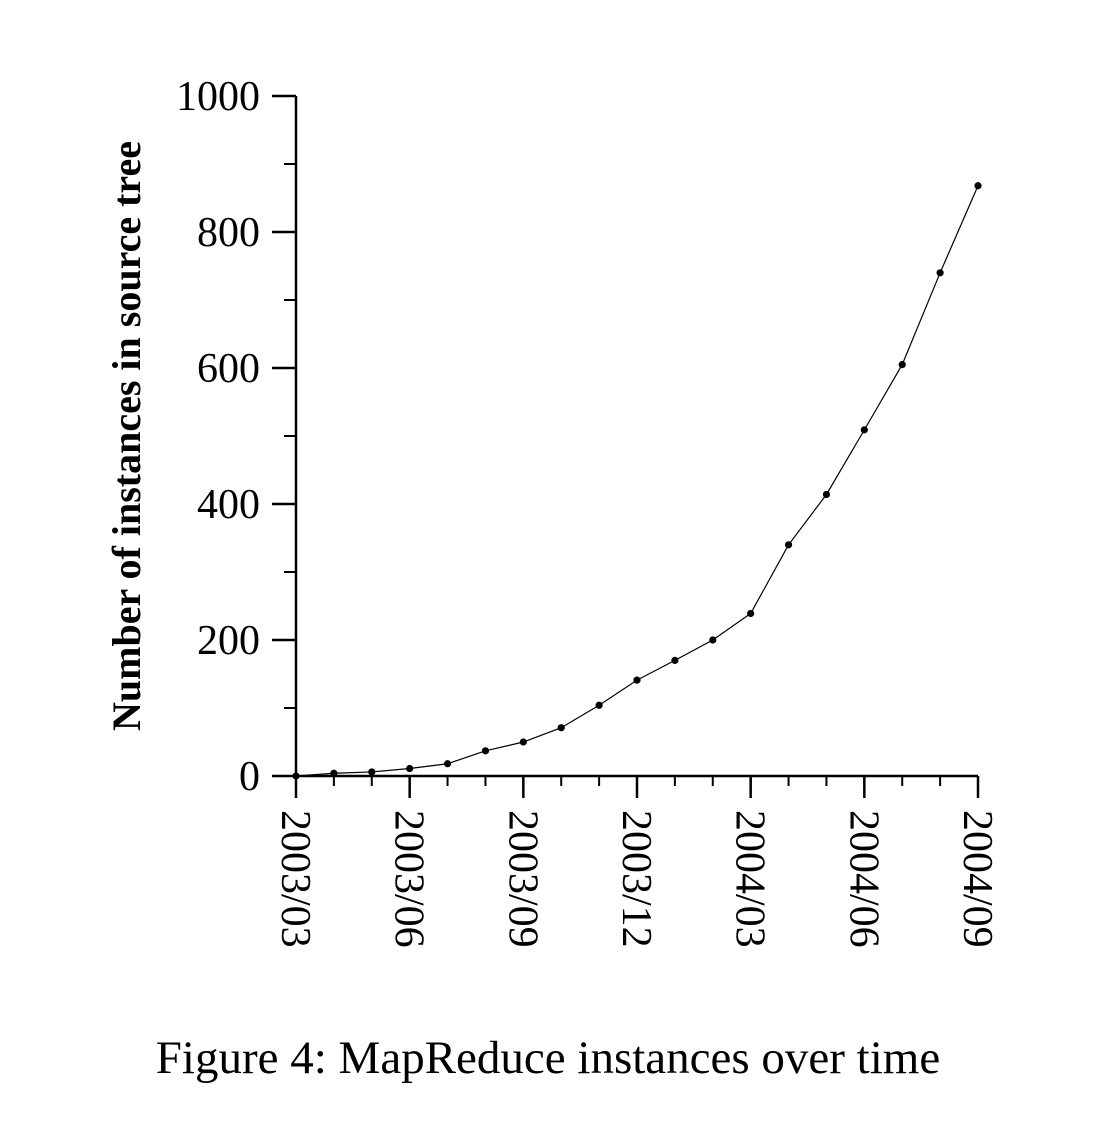 Image resolution: width=1112 pixels, height=1140 pixels. Describe the element at coordinates (126, 436) in the screenshot. I see `y-axis-title: Number of instances in source tree` at that location.